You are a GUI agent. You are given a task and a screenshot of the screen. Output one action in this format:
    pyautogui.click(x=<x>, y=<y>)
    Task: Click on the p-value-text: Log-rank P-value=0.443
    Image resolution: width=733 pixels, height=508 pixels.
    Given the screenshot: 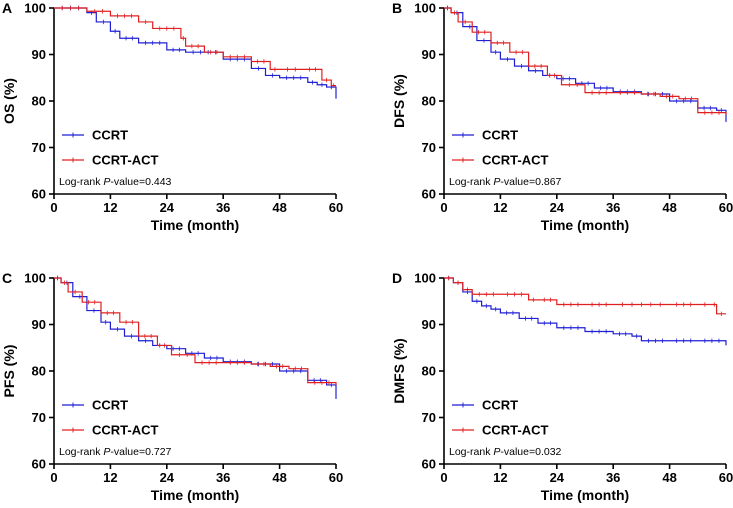 What is the action you would take?
    pyautogui.click(x=115, y=182)
    